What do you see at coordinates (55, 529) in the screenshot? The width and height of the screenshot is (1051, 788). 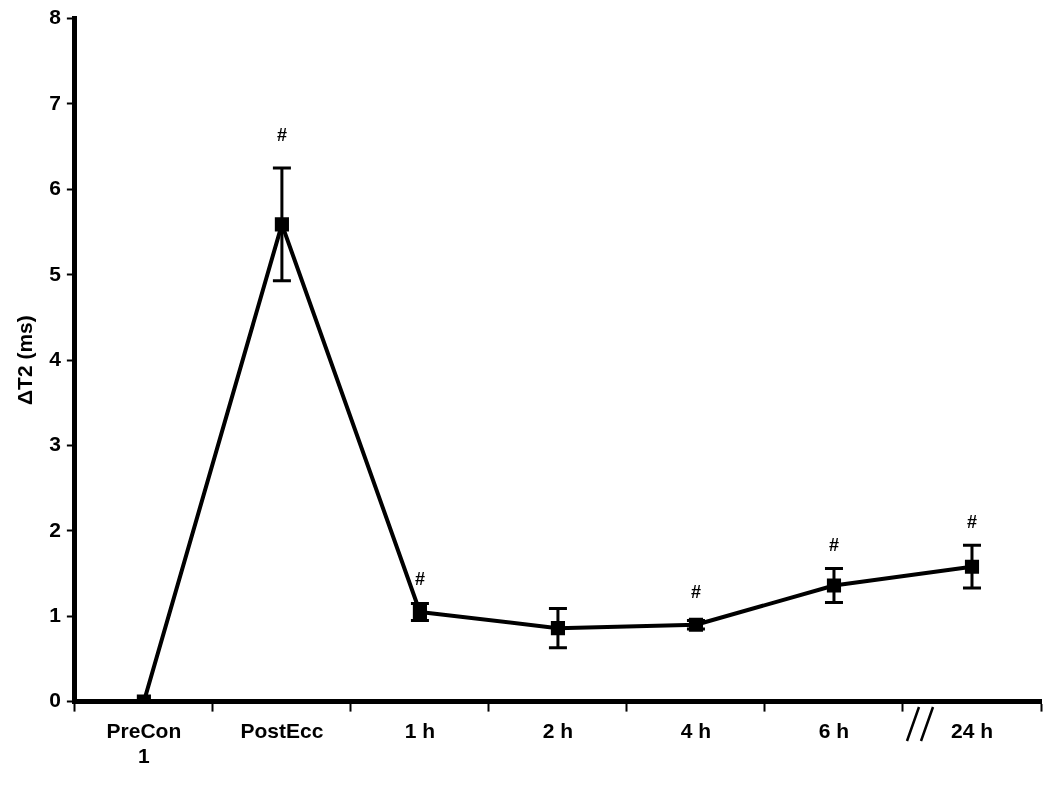 I see `y-tick-label: 2` at bounding box center [55, 529].